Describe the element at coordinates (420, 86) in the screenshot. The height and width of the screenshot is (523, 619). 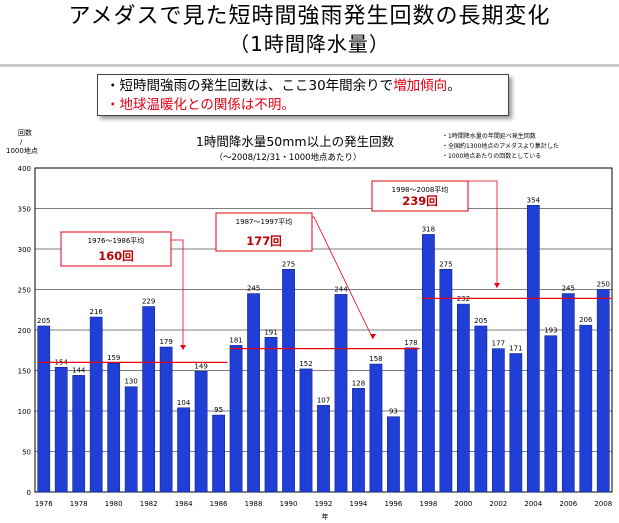
I see `summary-highlight-increase: 増加傾向` at that location.